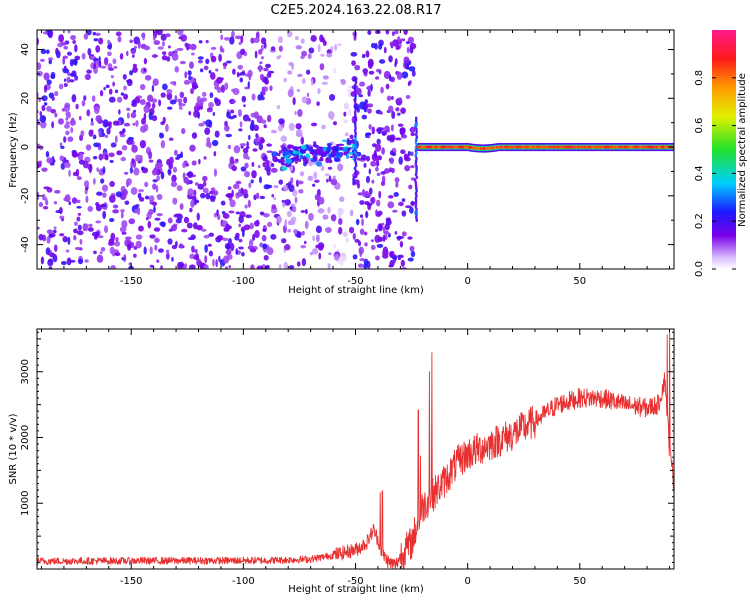 This screenshot has height=600, width=750. I want to click on spectrogram-ytick-label: -40, so click(25, 244).